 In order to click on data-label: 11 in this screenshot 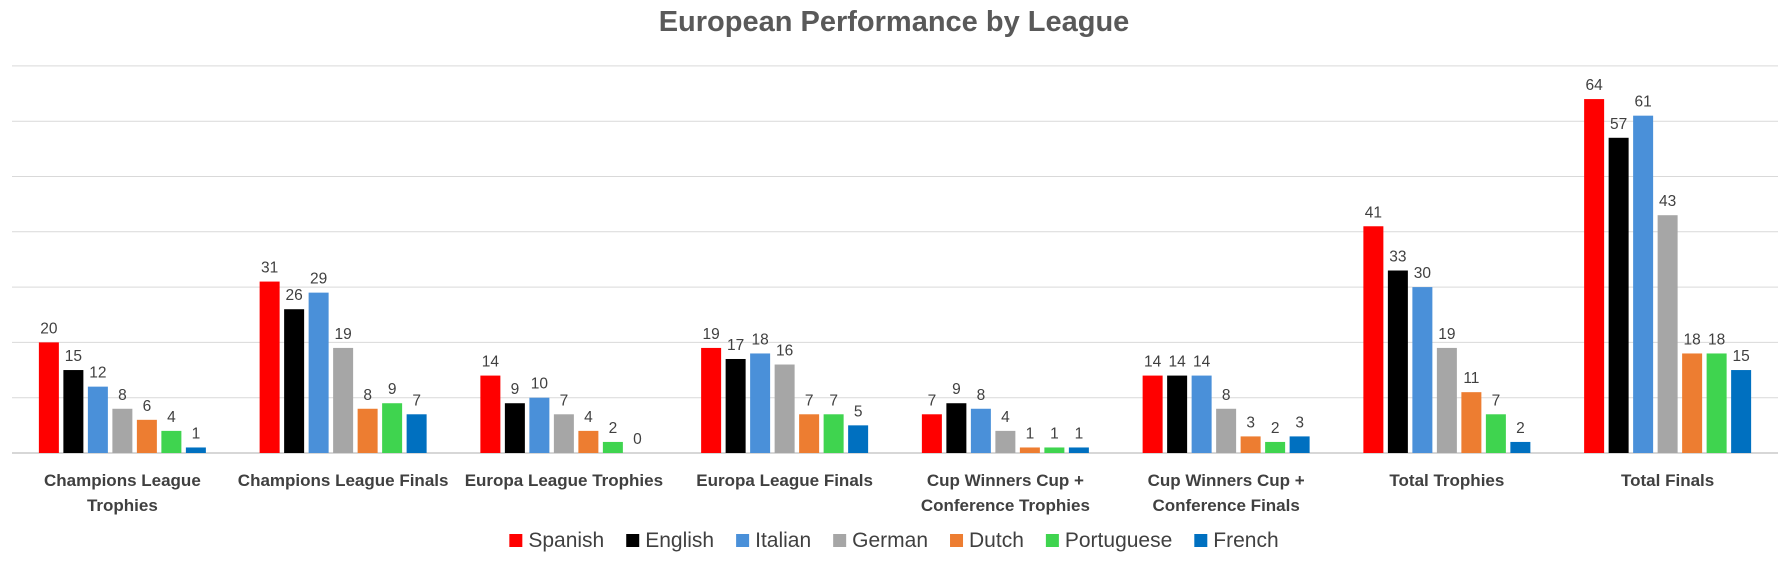, I will do `click(1471, 378)`.